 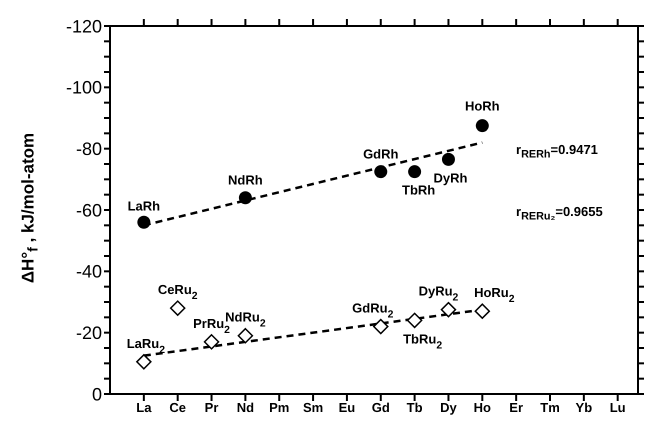 I want to click on y-tick-label: -20, so click(x=89, y=333).